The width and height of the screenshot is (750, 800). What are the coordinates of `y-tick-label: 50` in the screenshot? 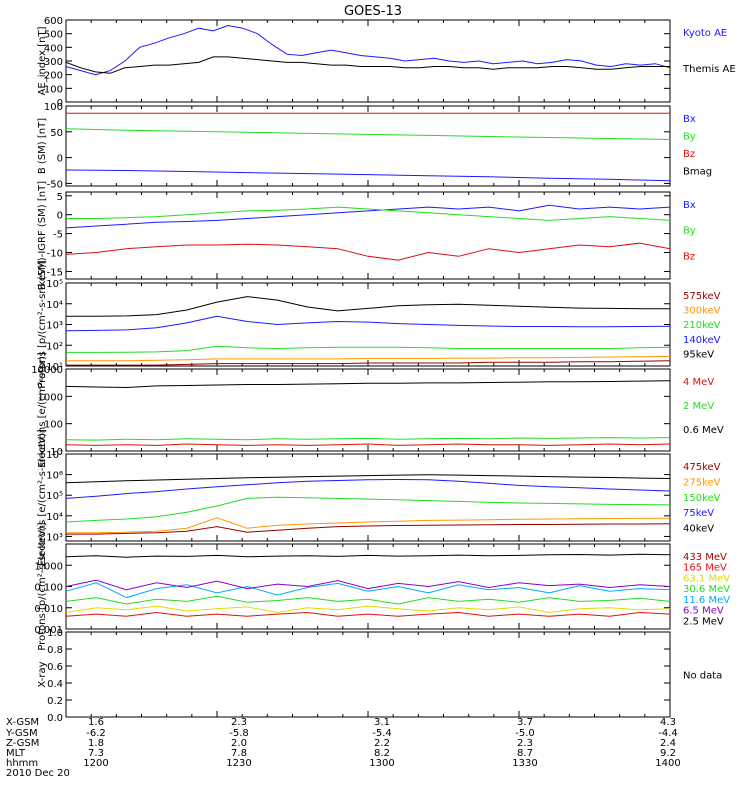 It's located at (56, 133).